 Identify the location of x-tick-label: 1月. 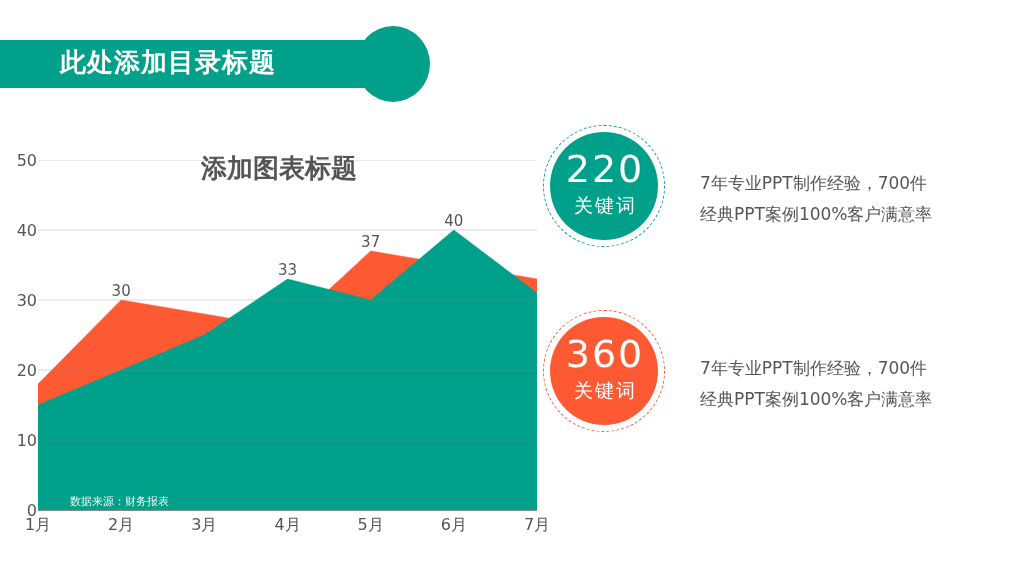
(38, 525).